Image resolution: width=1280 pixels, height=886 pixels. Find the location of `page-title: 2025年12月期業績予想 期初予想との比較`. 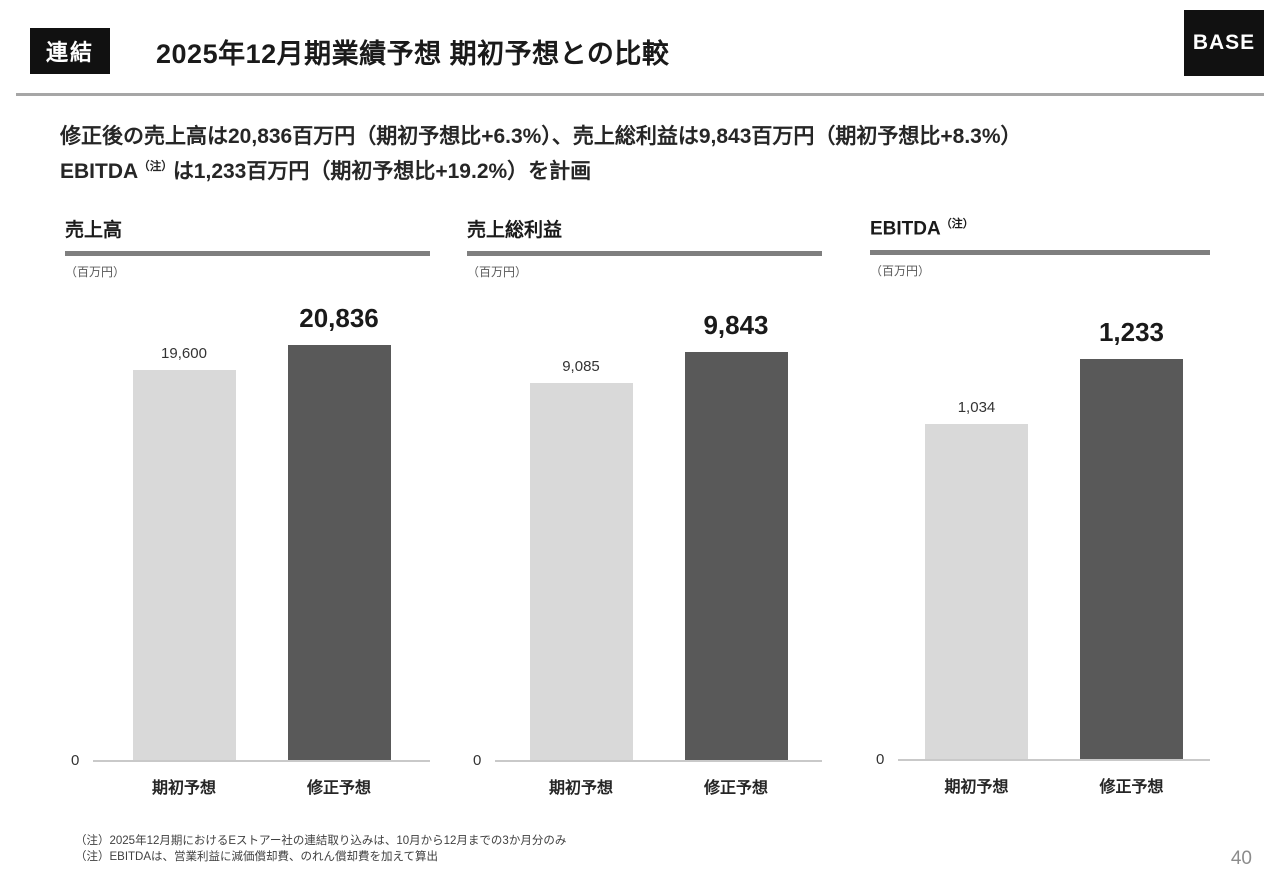

page-title: 2025年12月期業績予想 期初予想との比較 is located at coordinates (413, 53).